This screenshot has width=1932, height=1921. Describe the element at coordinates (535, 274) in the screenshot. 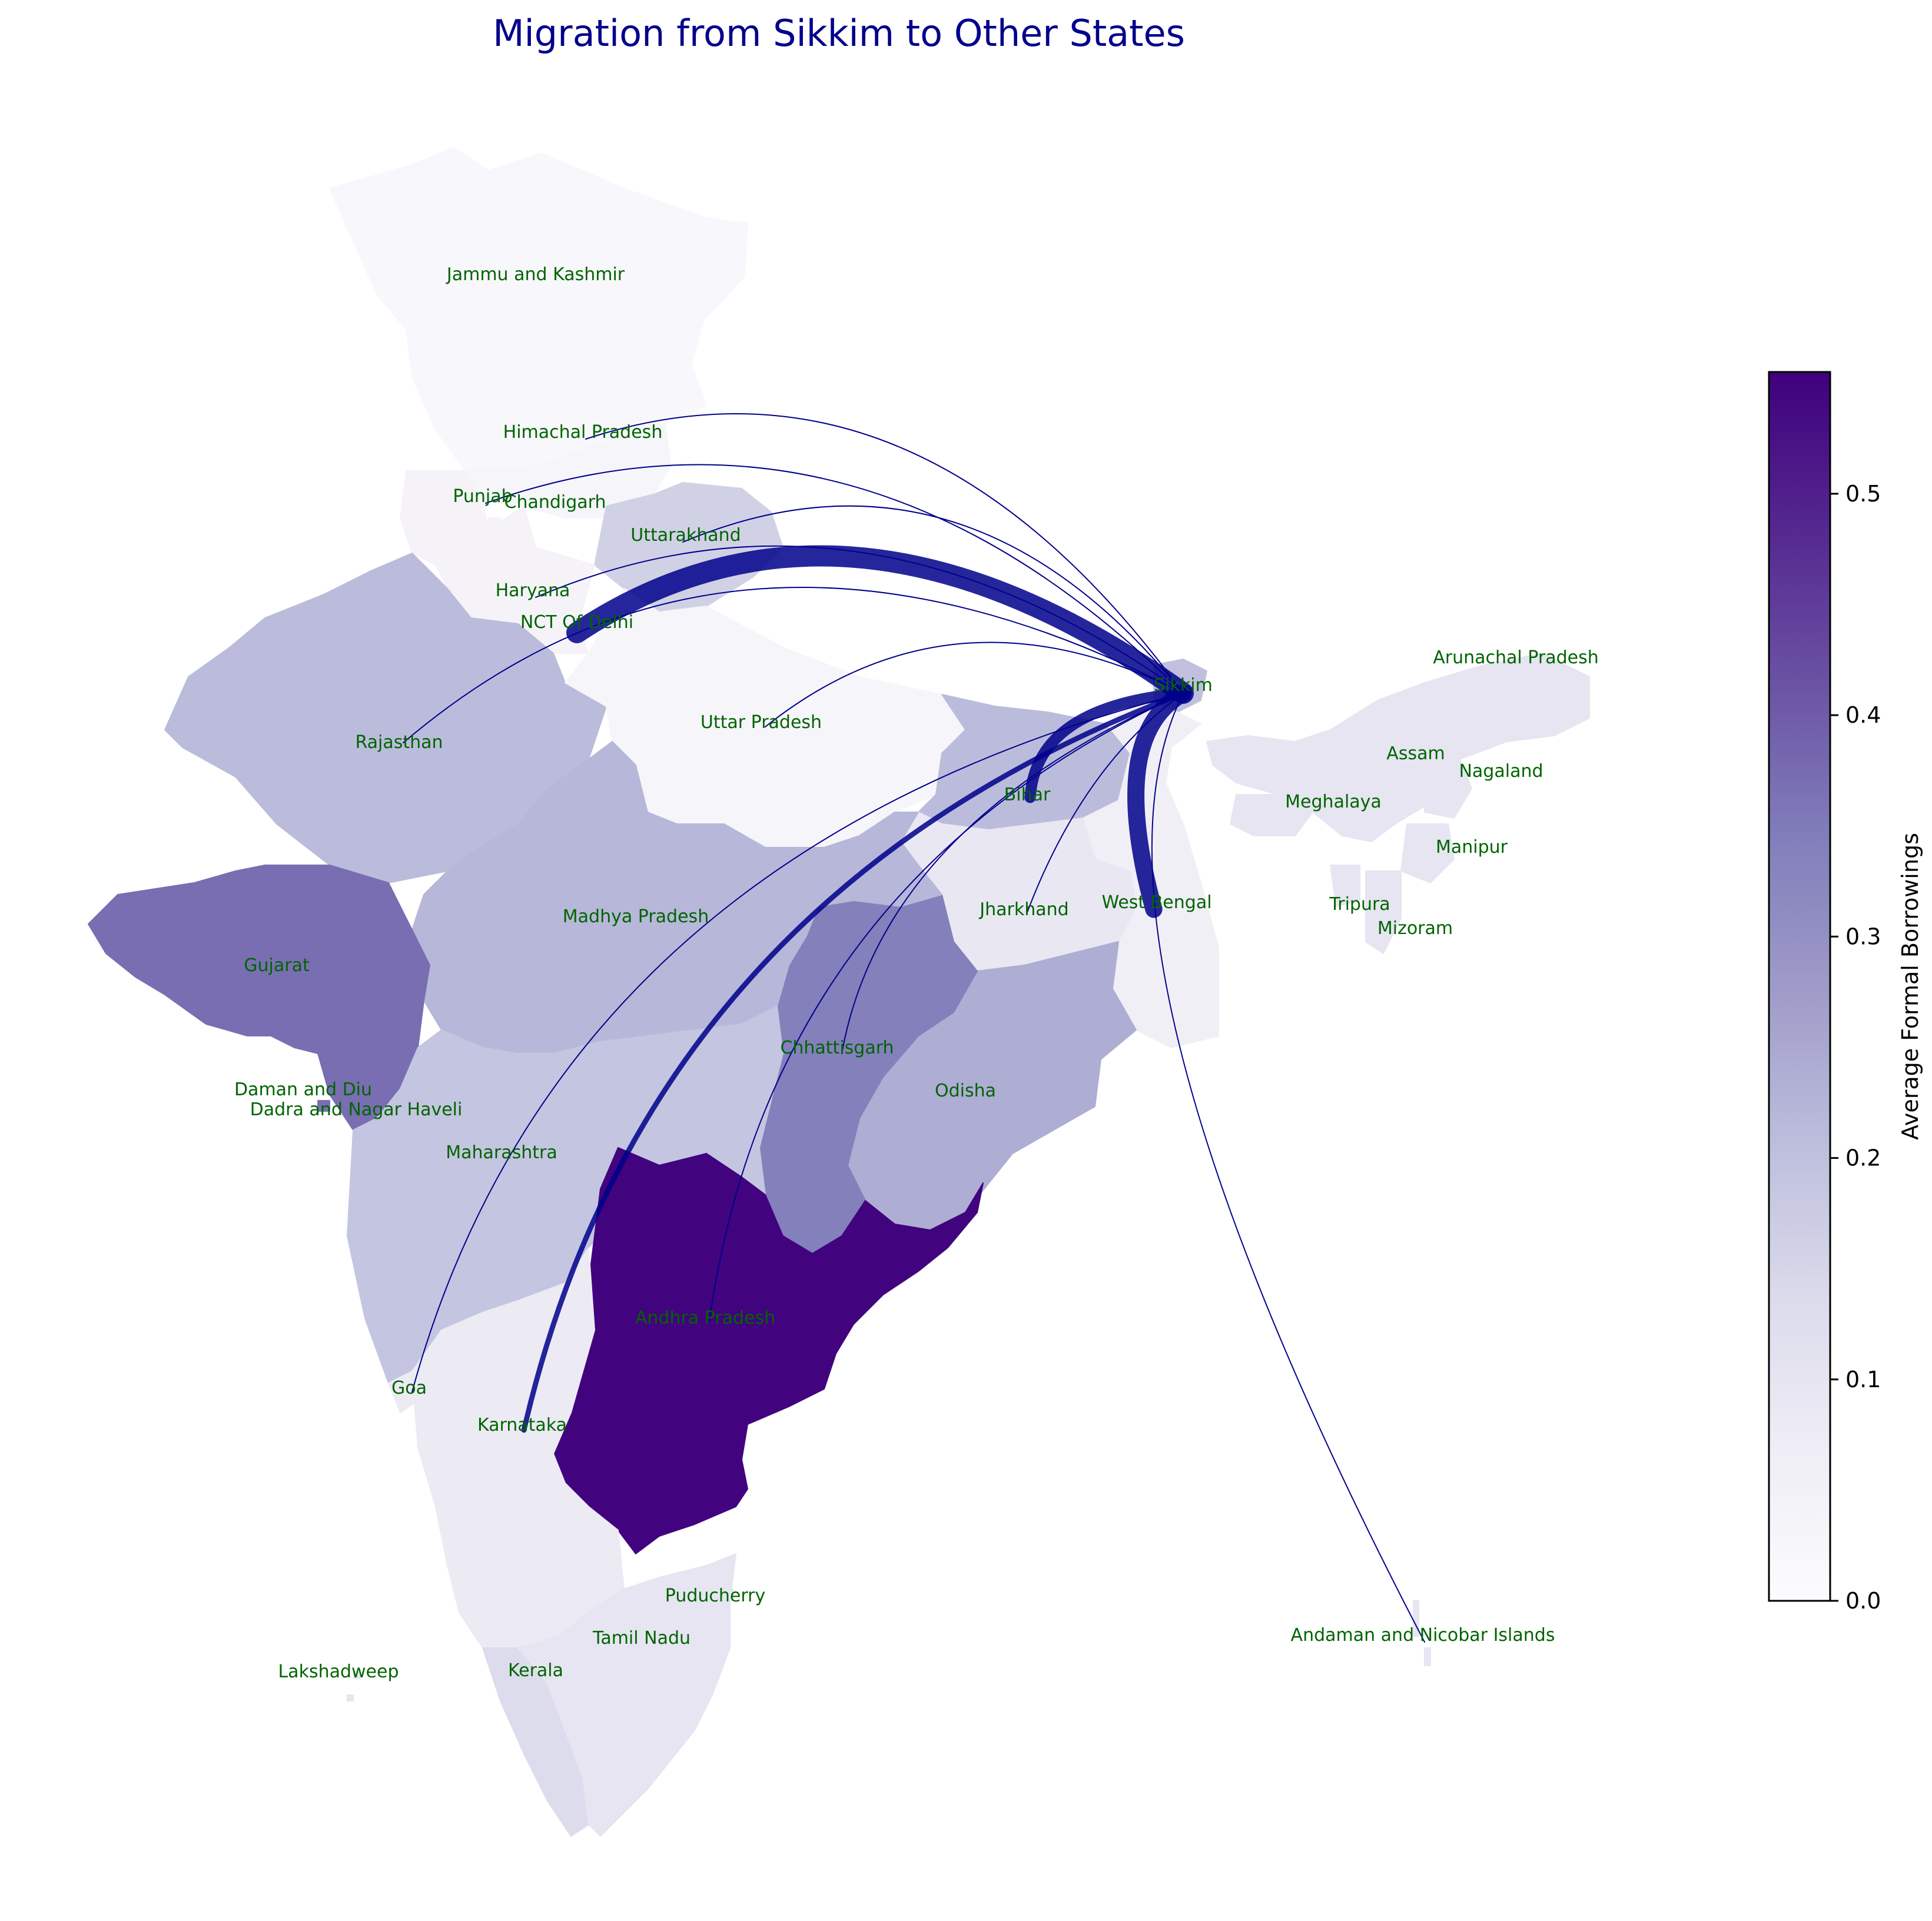

I see `state-label-jammu-and-kashmir: Jammu and Kashmir` at that location.